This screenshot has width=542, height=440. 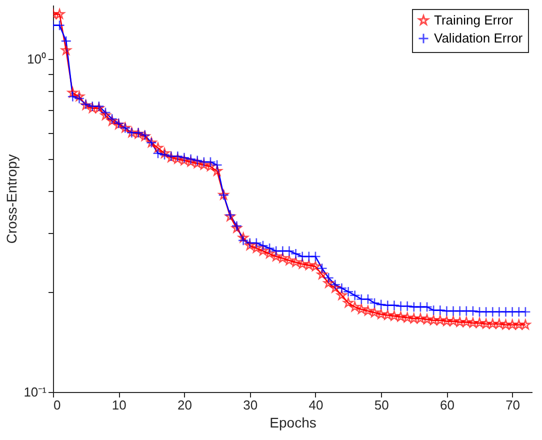 What do you see at coordinates (119, 405) in the screenshot?
I see `x-tick-label: 10` at bounding box center [119, 405].